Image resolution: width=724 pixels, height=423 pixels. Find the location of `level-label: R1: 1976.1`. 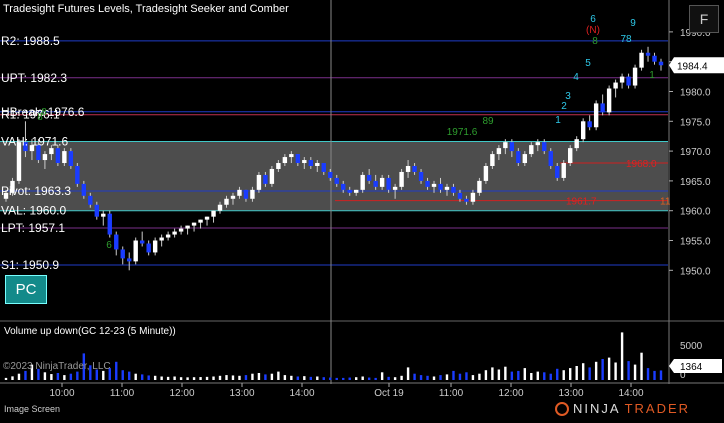

level-label: R1: 1976.1 is located at coordinates (30, 115).